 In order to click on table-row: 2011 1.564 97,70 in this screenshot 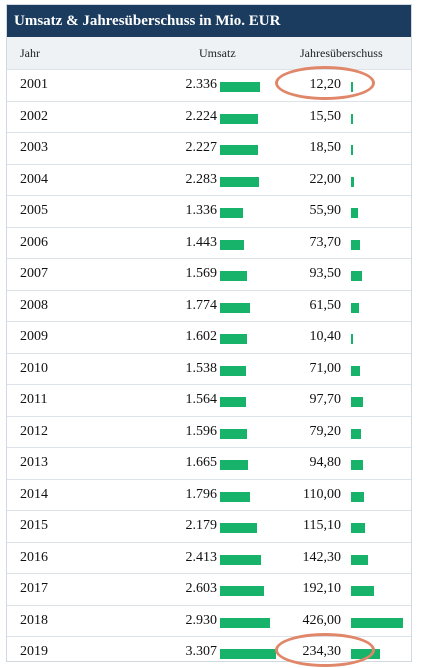, I will do `click(209, 400)`.